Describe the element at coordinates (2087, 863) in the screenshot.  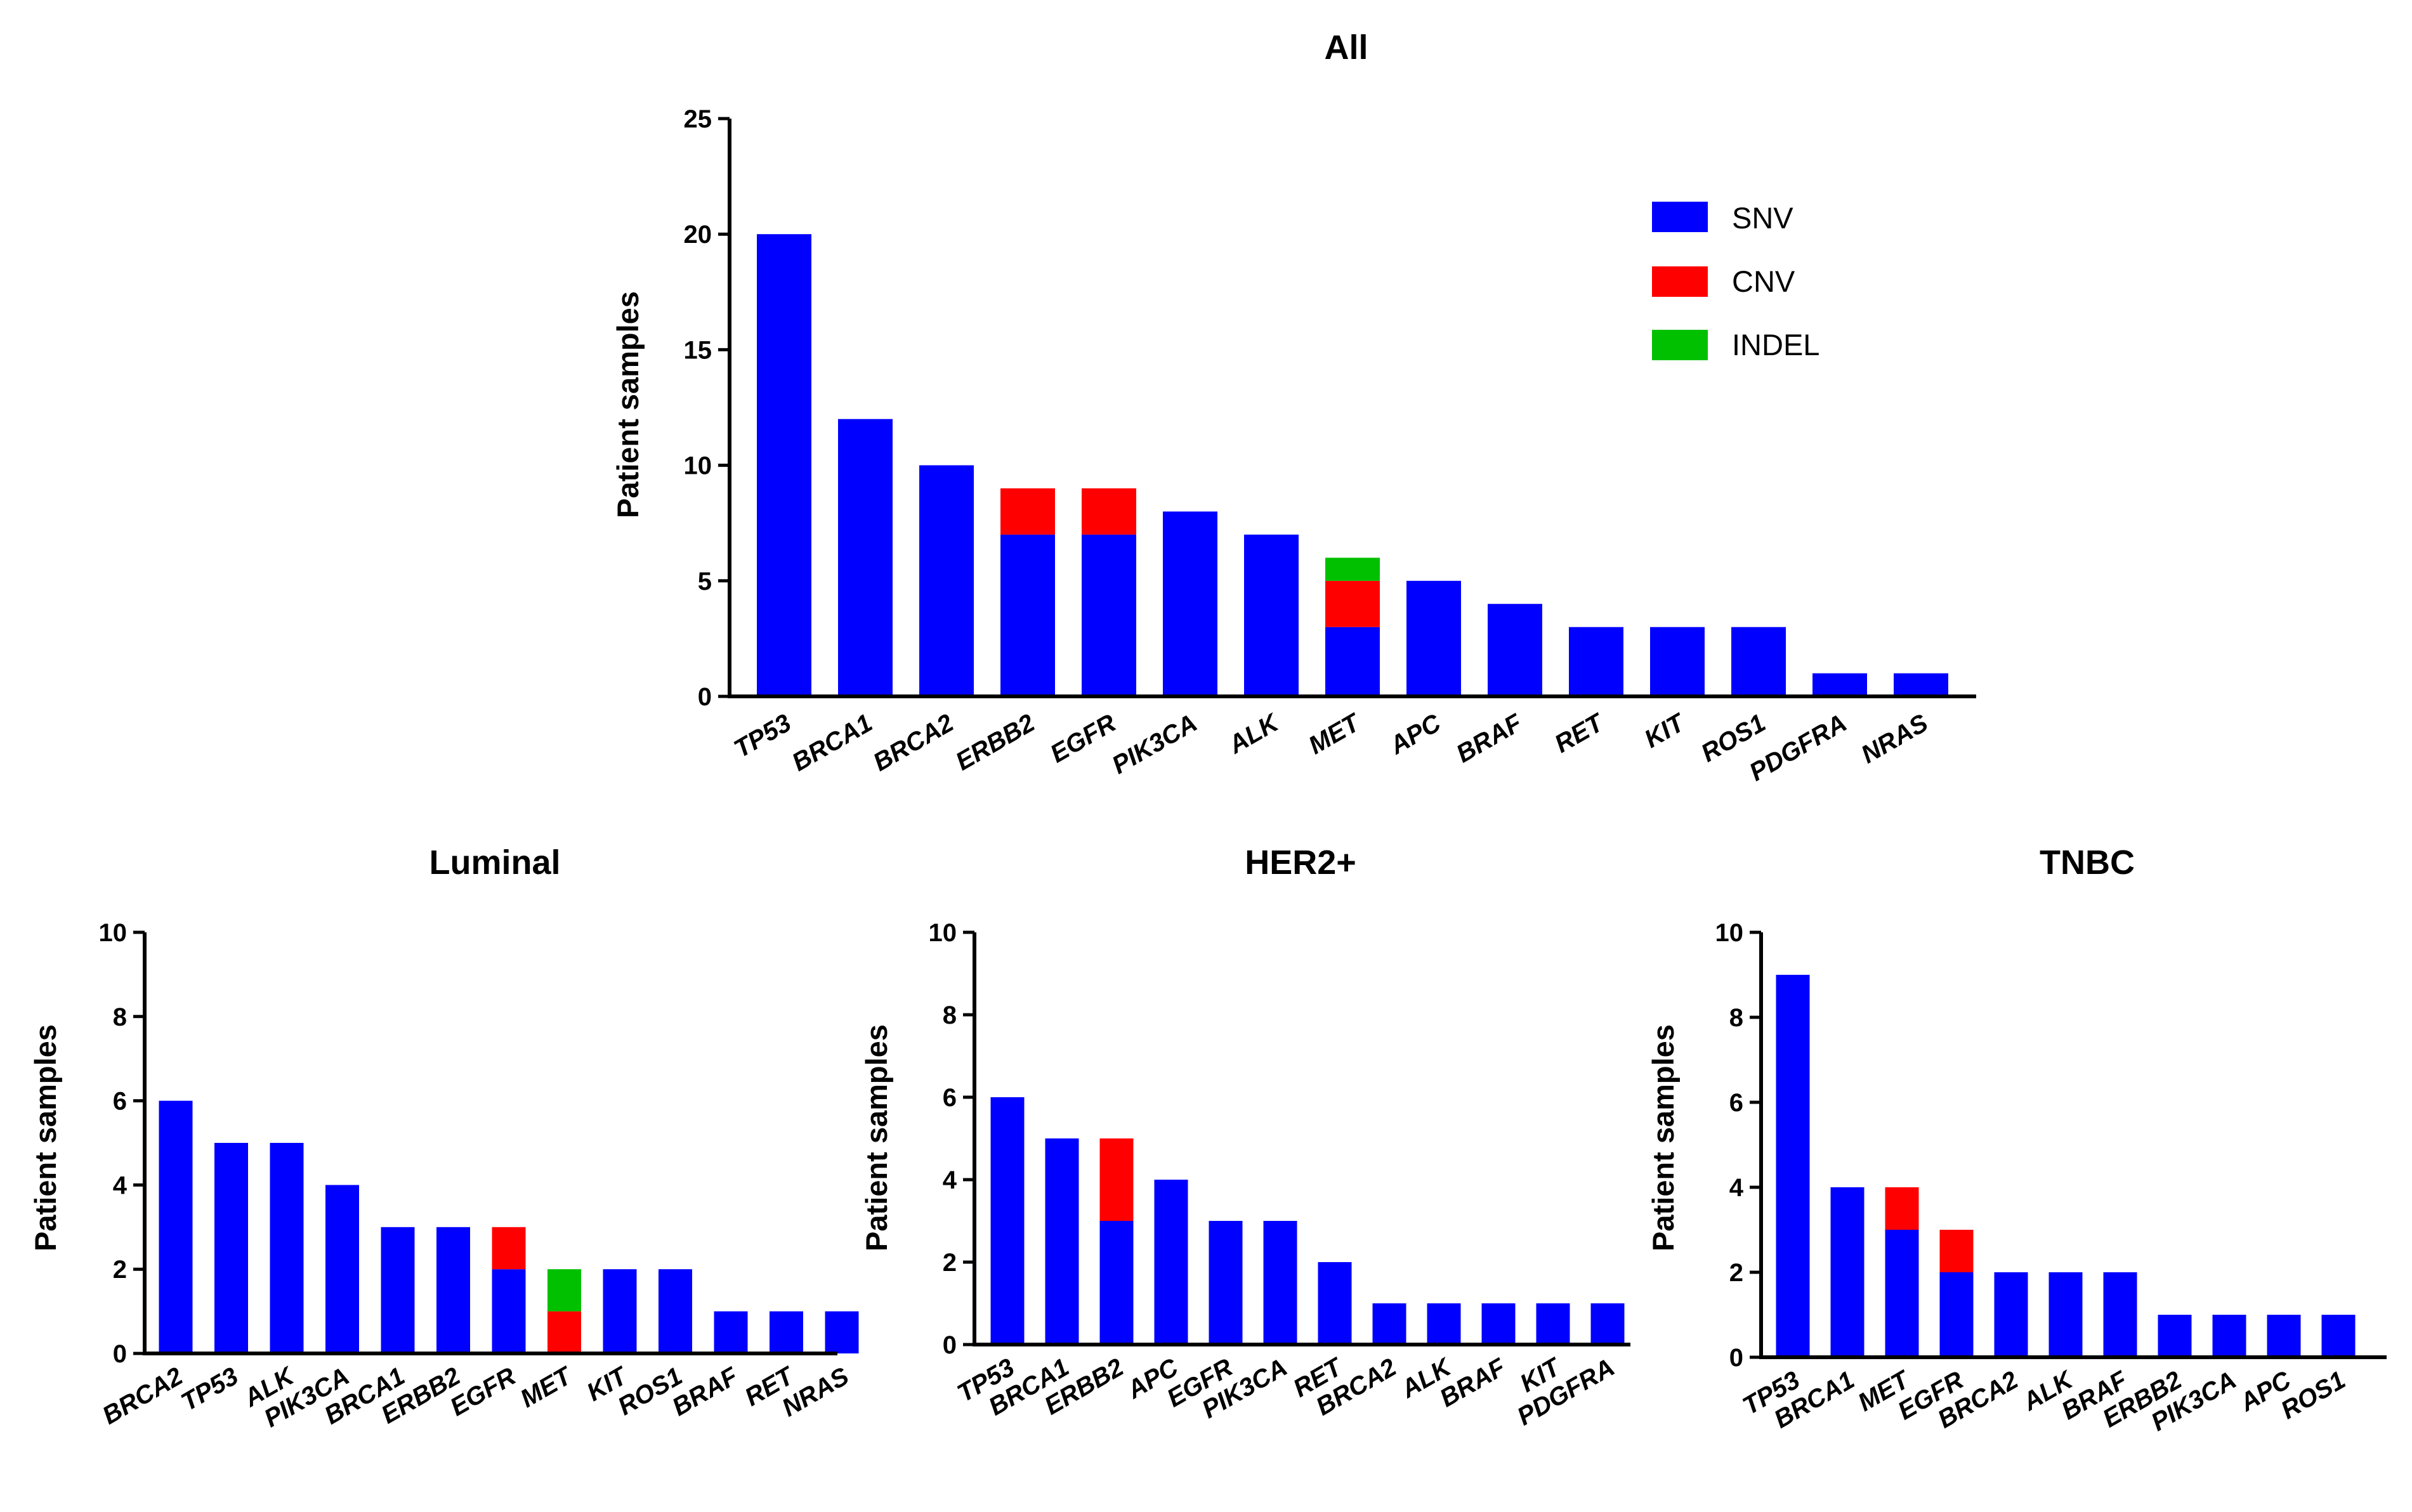
I see `chart-title: TNBC` at that location.